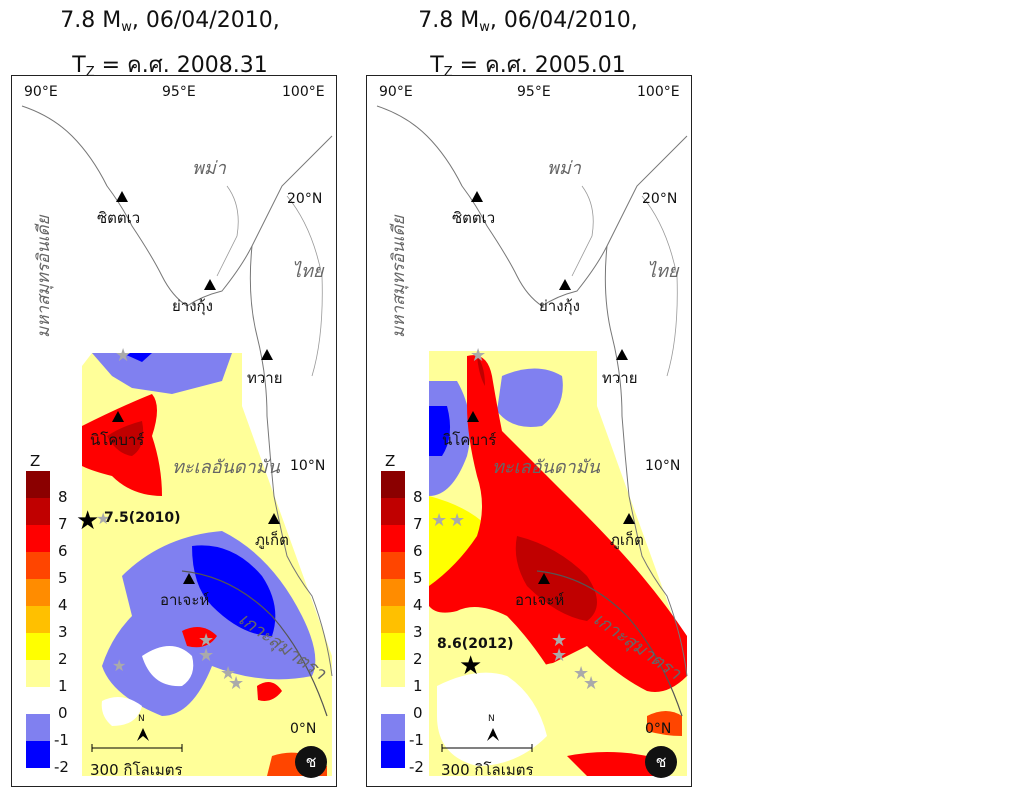 The height and width of the screenshot is (796, 1024). I want to click on panel-right-title: 7.8 Mw, 06/04/2010, TZ = ค.ศ. 2005.01, so click(528, 44).